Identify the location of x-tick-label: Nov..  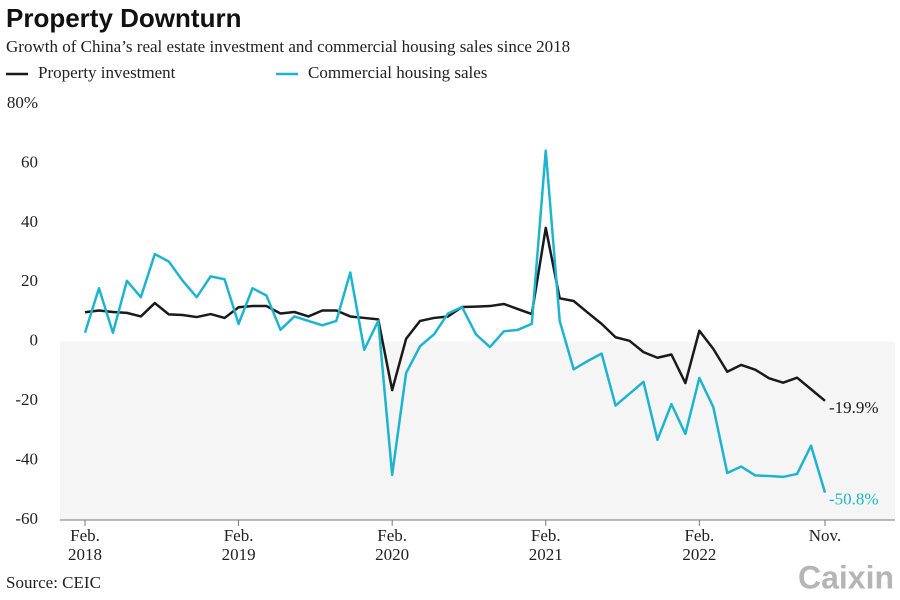
(825, 535).